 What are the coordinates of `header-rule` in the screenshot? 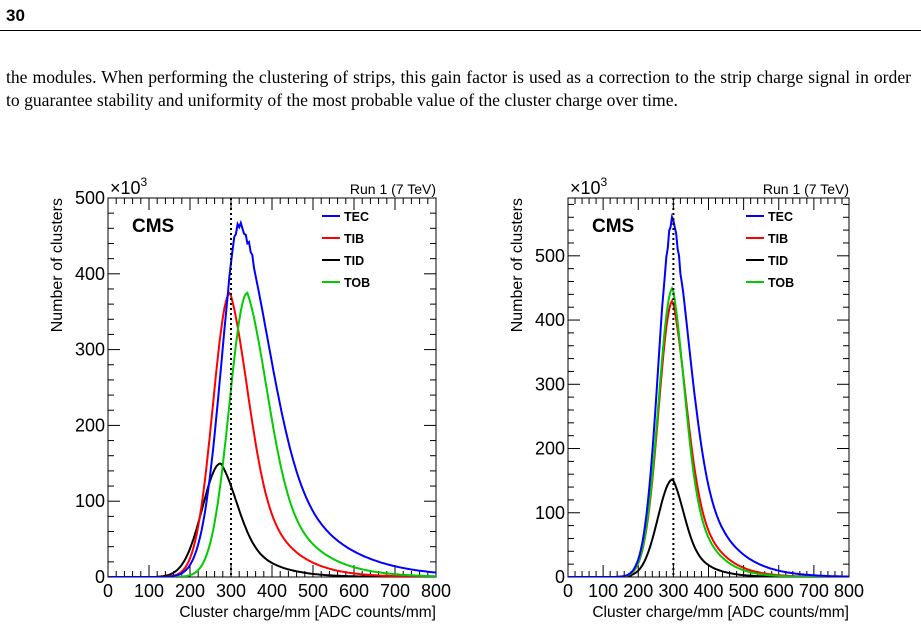 It's located at (460, 30).